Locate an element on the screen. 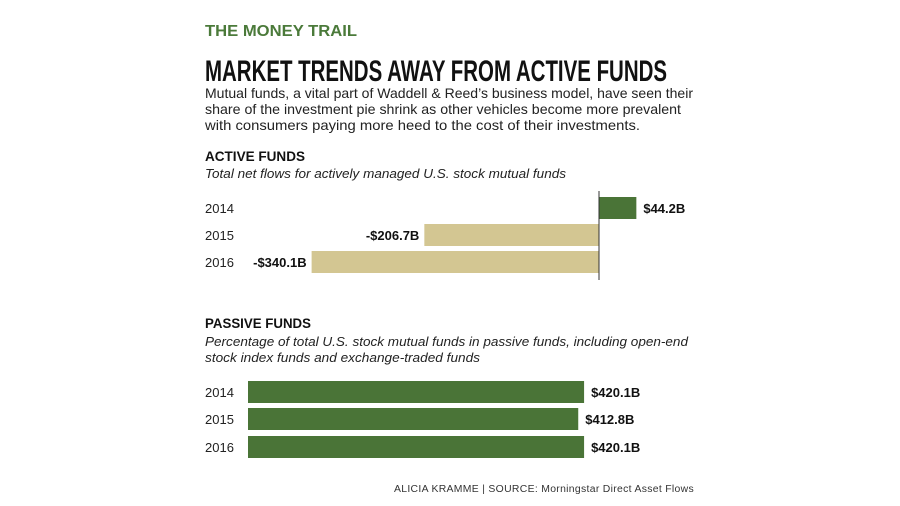 The image size is (900, 506). data-label: $44.2B is located at coordinates (664, 208).